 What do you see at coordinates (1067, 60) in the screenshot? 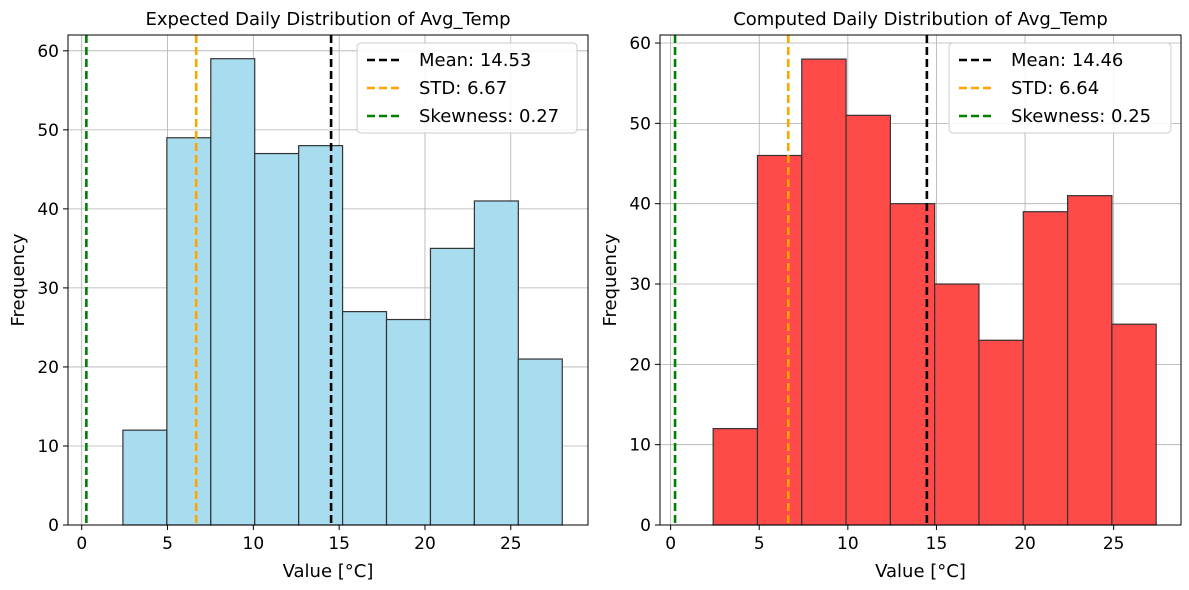
I see `legend-entry: Mean: 14.46` at bounding box center [1067, 60].